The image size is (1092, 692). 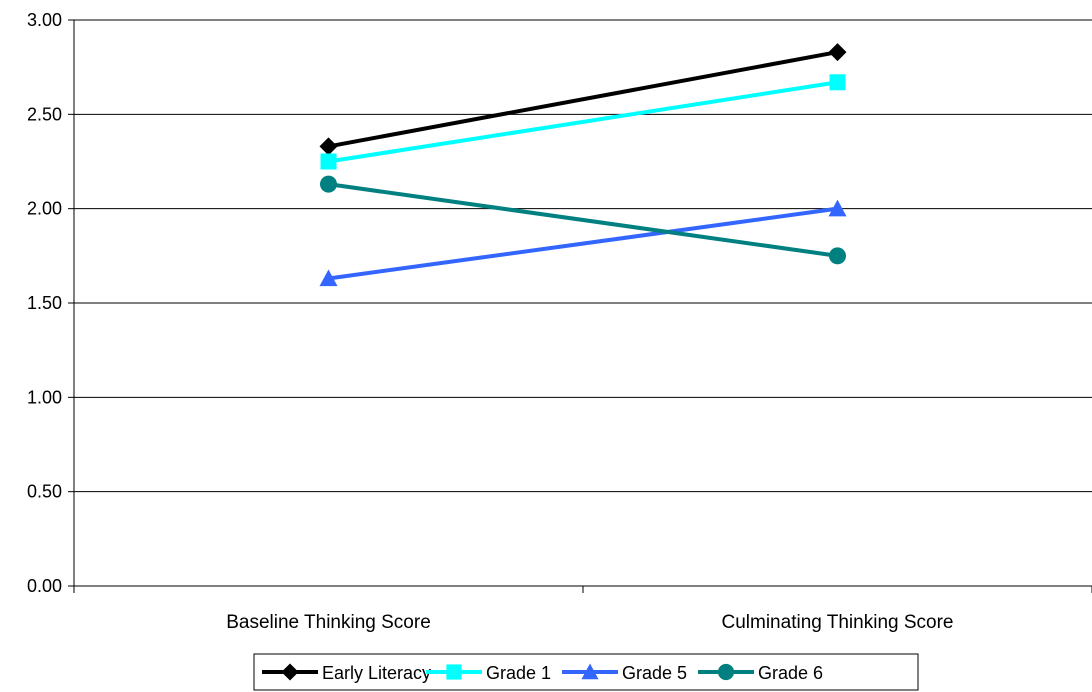 I want to click on y-axis-tick-labels: 0.00 0.50 1.00 1.50 2.00 2.50 3.00, so click(x=44, y=303).